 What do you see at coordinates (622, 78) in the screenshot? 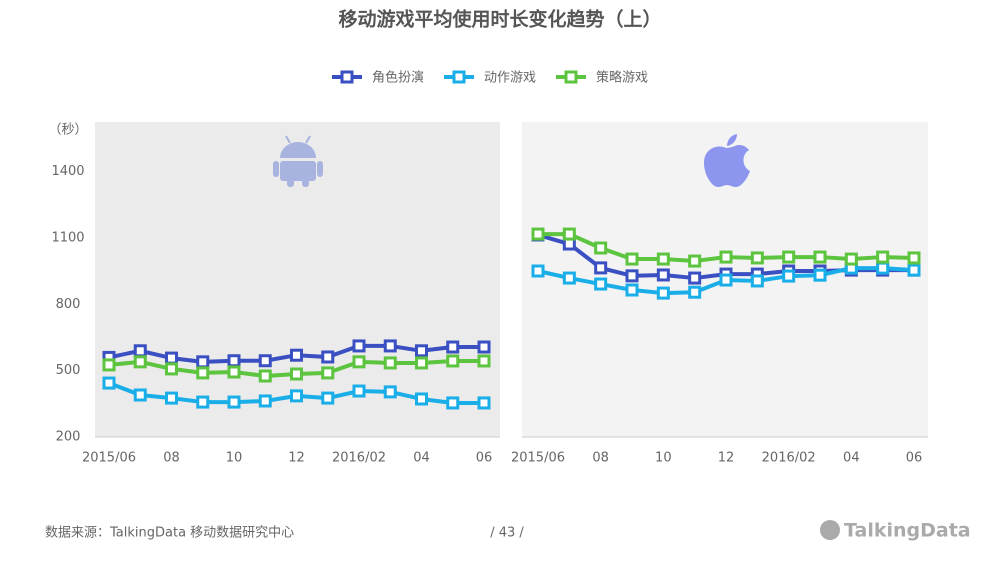
I see `legend-label: 策略游戏` at bounding box center [622, 78].